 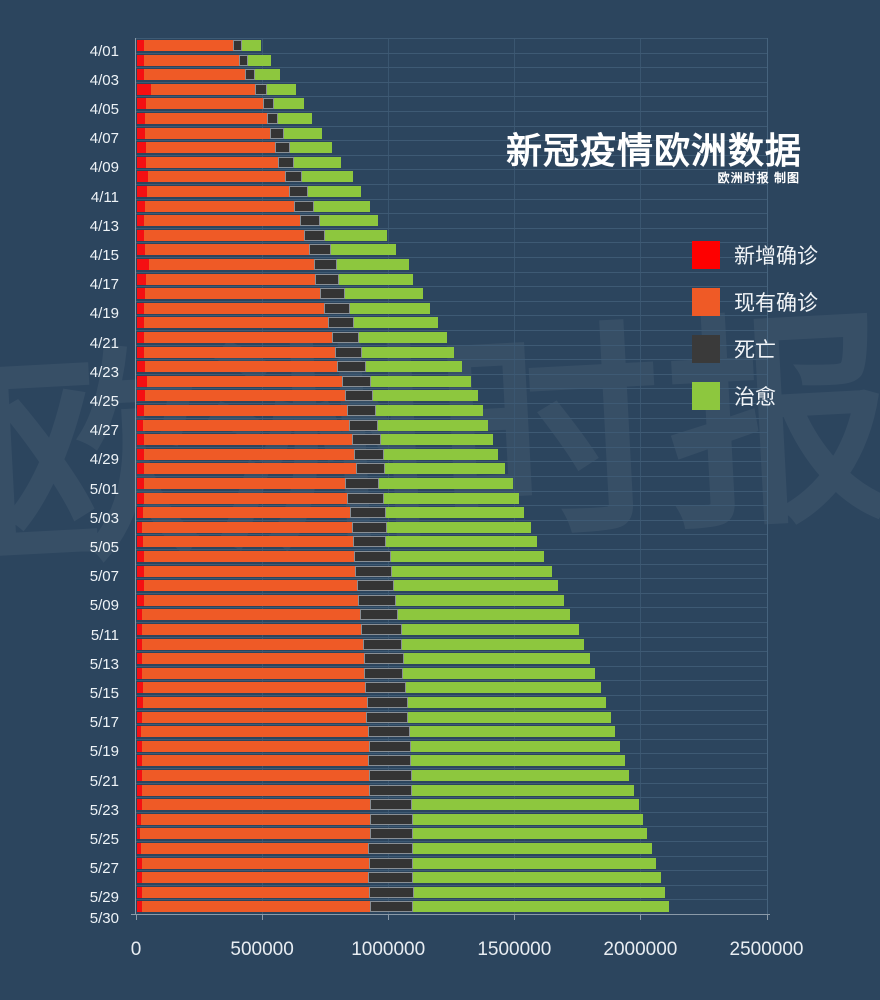 What do you see at coordinates (104, 518) in the screenshot?
I see `y-tick-label: 5/03` at bounding box center [104, 518].